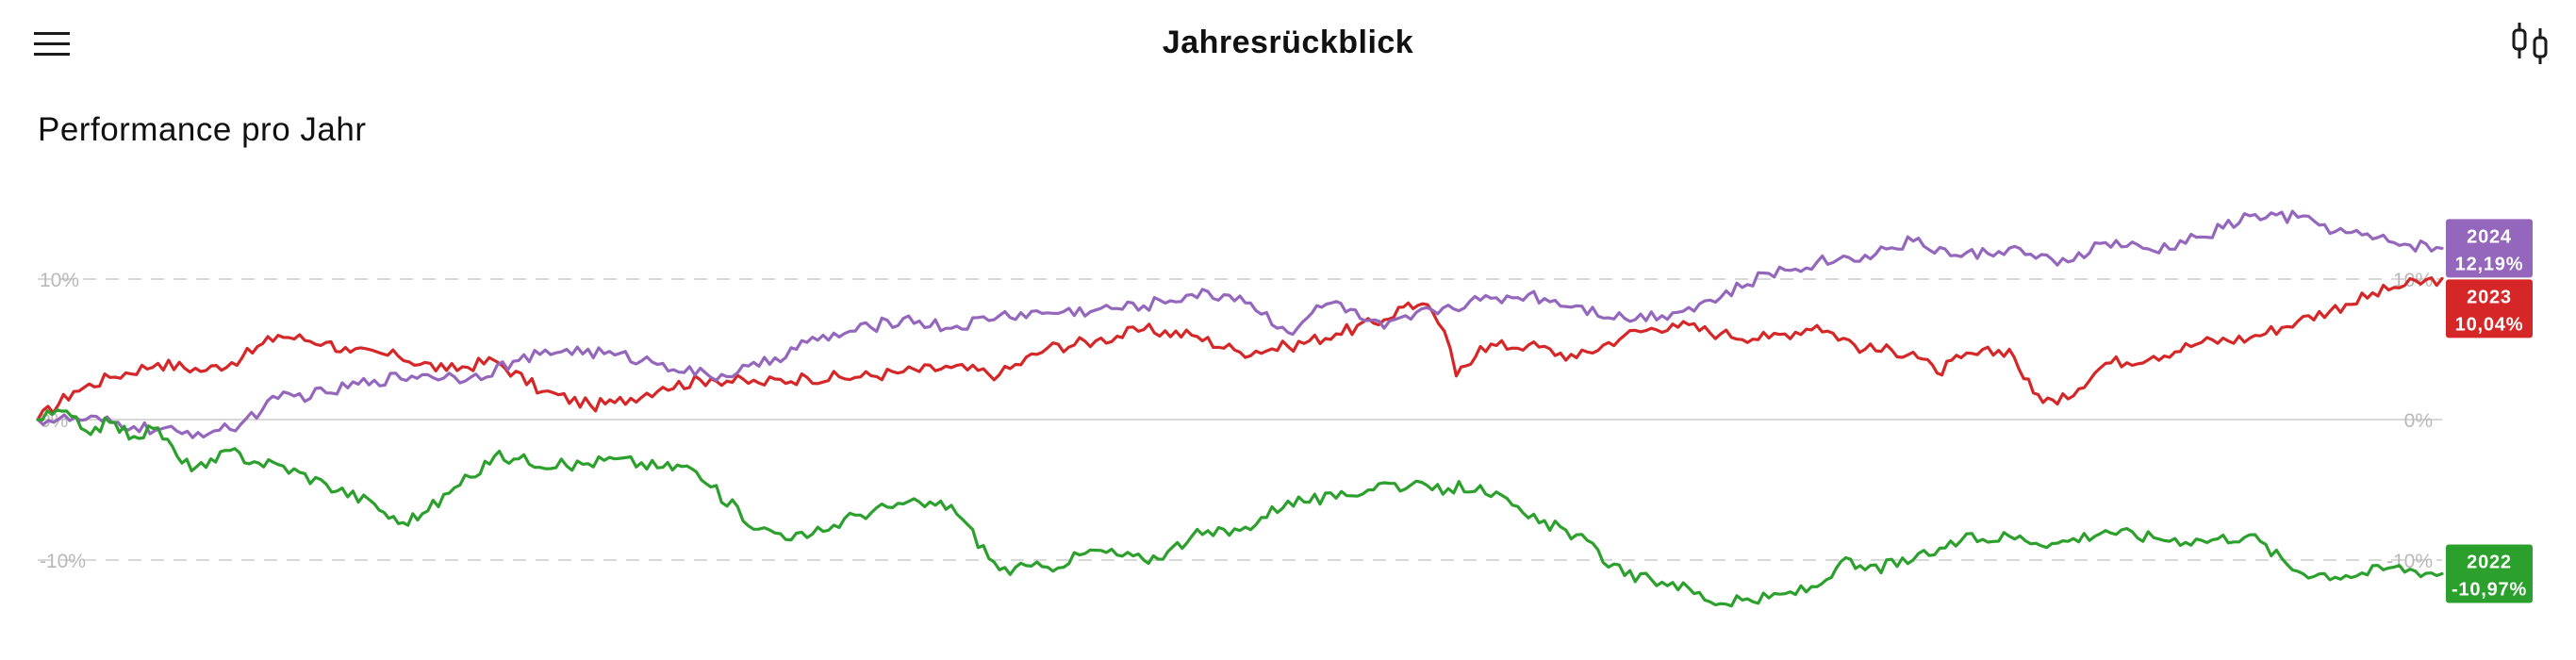 This screenshot has width=2576, height=660. I want to click on hamburger-menu-icon, so click(53, 45).